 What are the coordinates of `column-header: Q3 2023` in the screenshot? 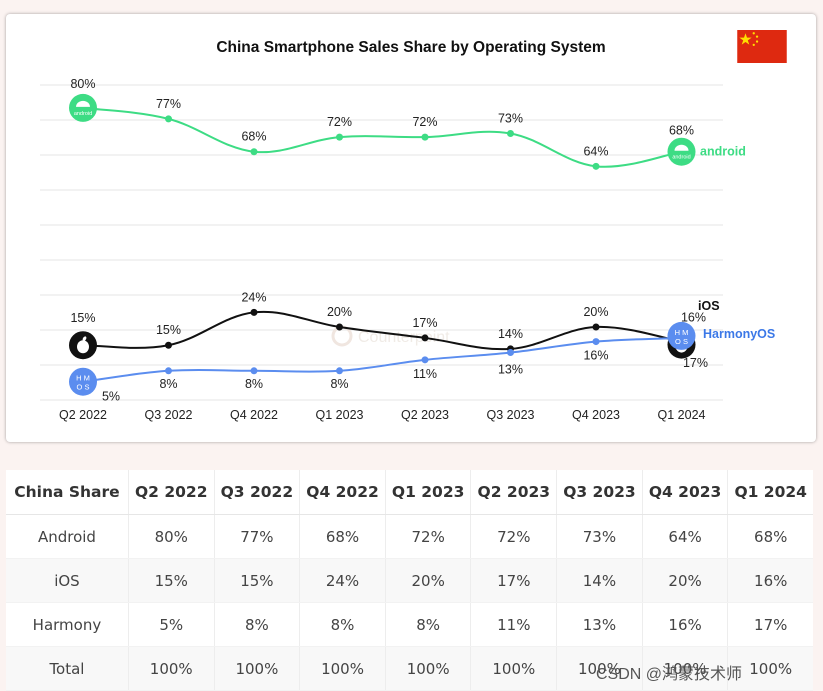 It's located at (599, 492).